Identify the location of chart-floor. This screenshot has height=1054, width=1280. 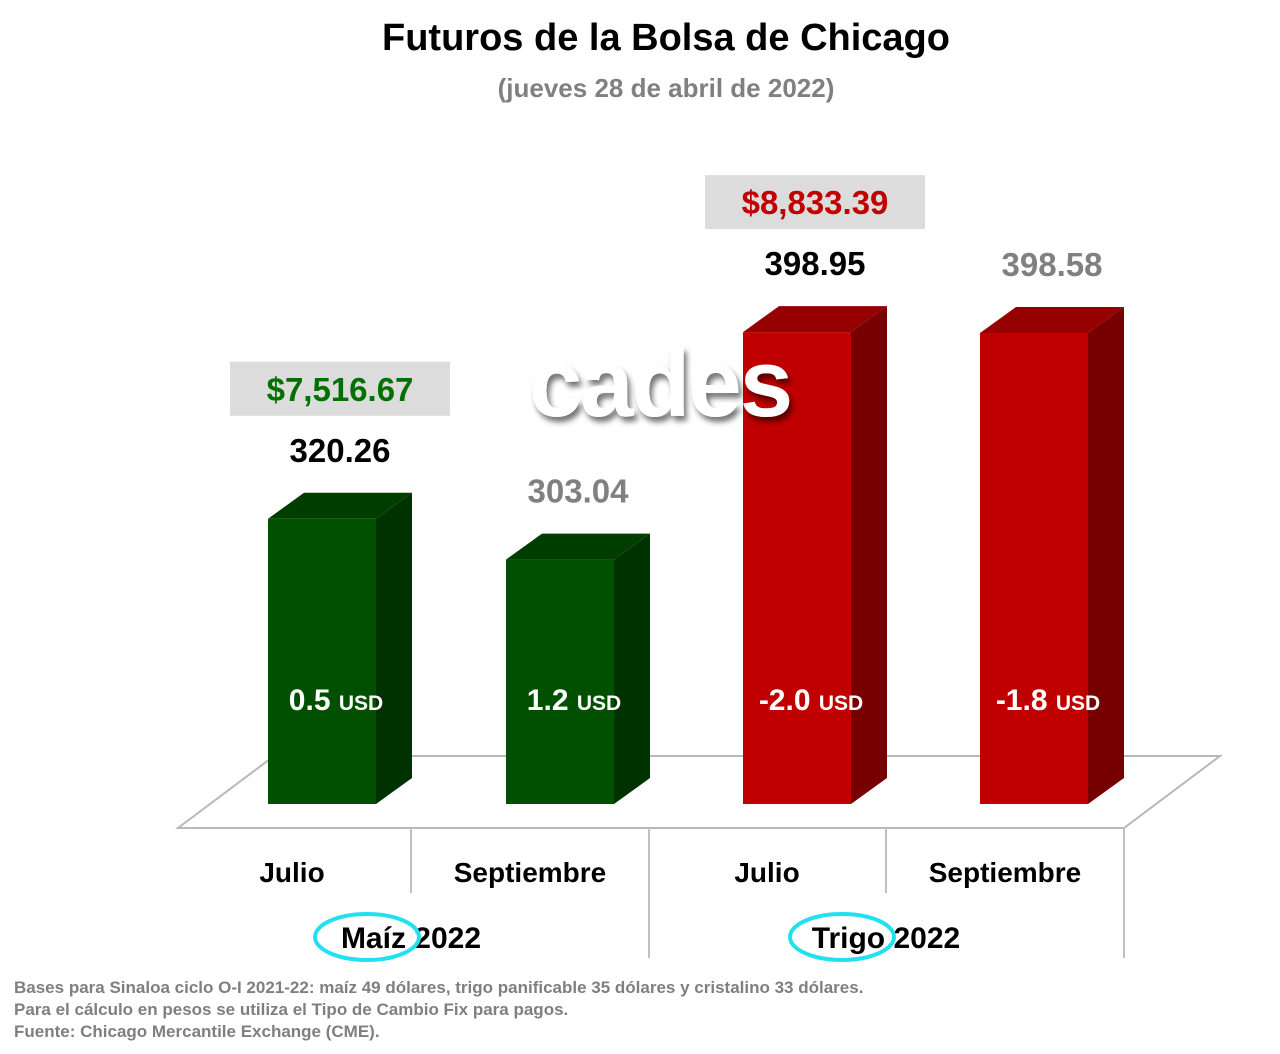
(699, 792).